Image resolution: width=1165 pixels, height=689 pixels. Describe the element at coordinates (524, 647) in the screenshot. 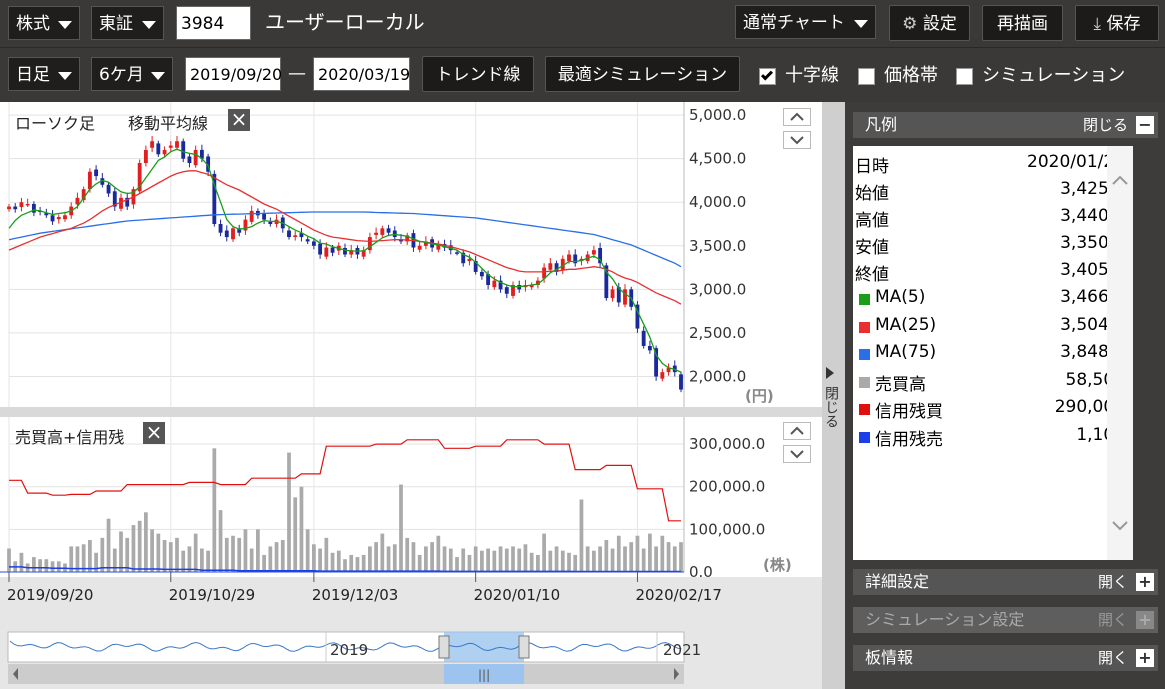

I see `navigator-right-handle` at that location.